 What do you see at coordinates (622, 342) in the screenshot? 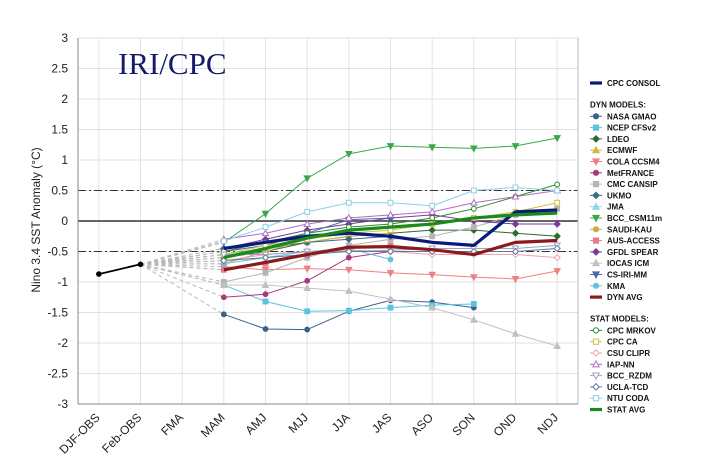
I see `legend-label: CPC CA` at bounding box center [622, 342].